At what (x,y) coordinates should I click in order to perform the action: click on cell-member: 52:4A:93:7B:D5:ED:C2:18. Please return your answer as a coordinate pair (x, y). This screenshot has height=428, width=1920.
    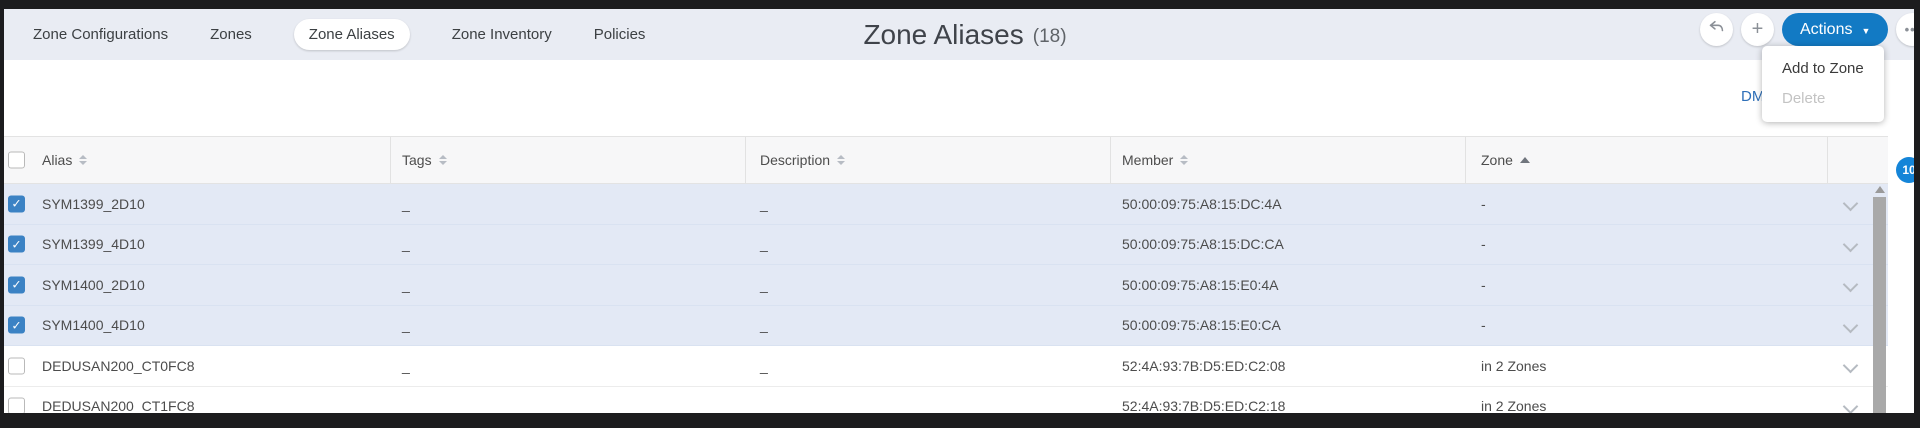
    Looking at the image, I should click on (1204, 406).